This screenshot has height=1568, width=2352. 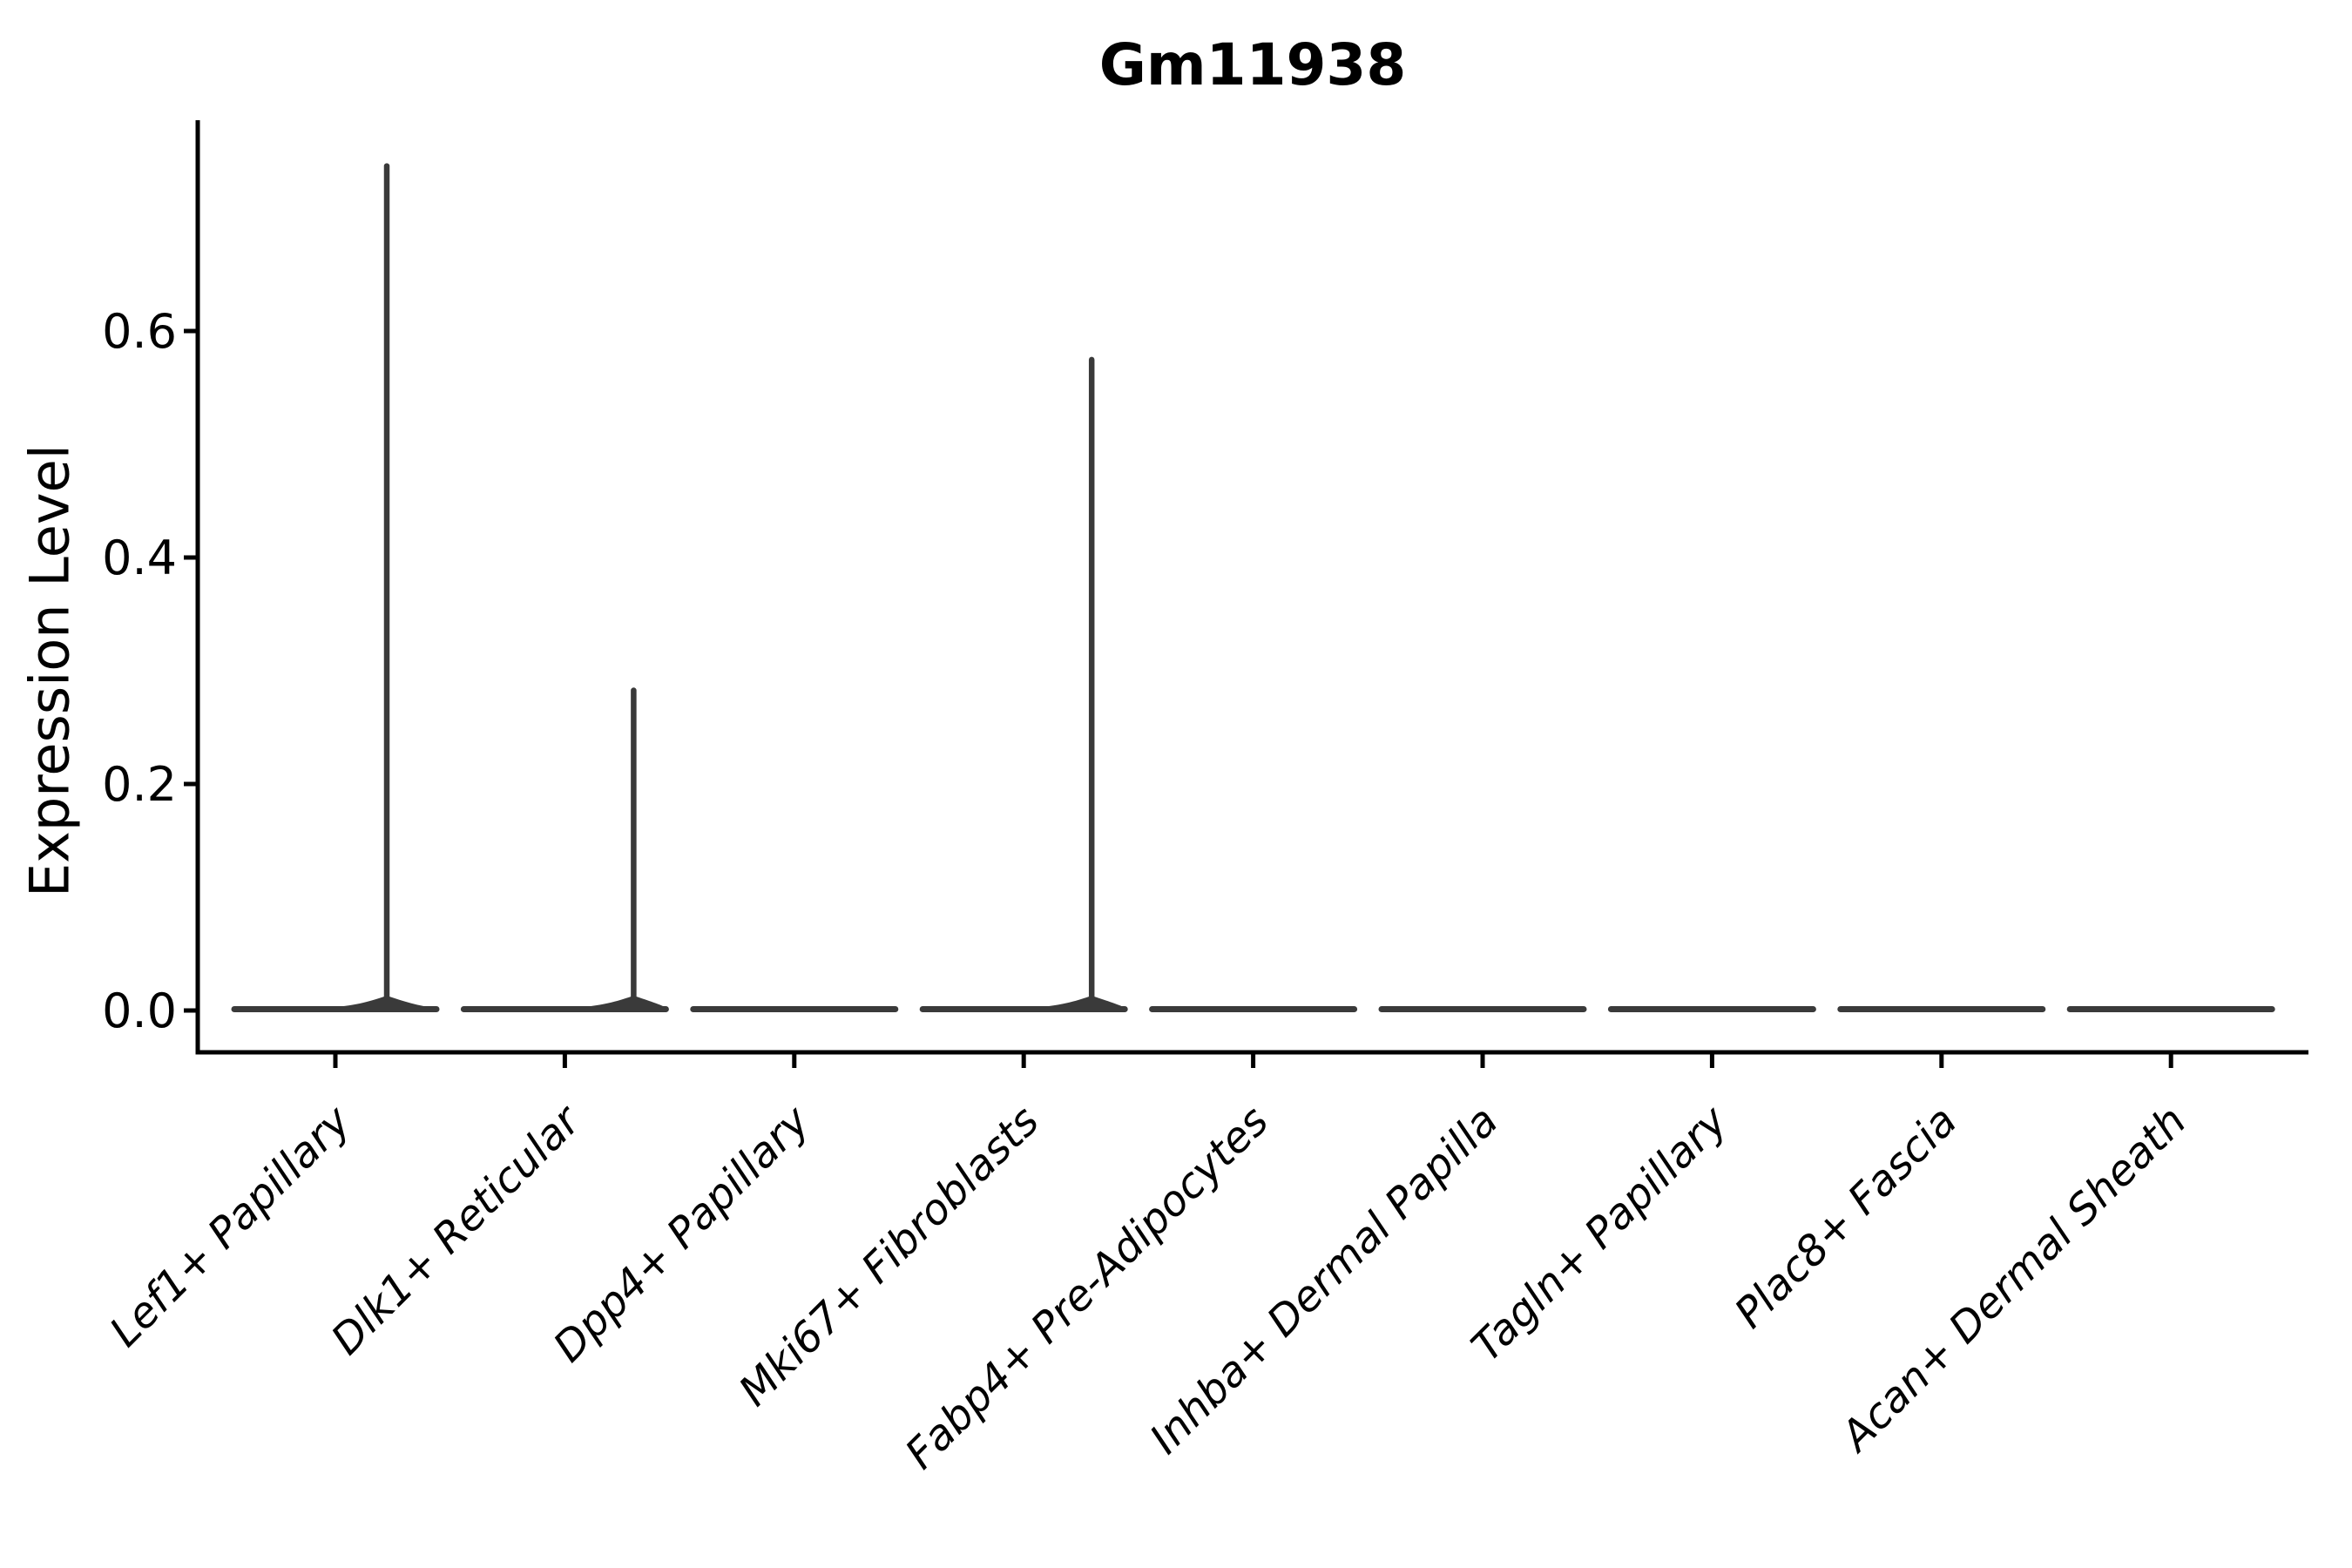 What do you see at coordinates (139, 785) in the screenshot?
I see `y-tick-label: 0.2` at bounding box center [139, 785].